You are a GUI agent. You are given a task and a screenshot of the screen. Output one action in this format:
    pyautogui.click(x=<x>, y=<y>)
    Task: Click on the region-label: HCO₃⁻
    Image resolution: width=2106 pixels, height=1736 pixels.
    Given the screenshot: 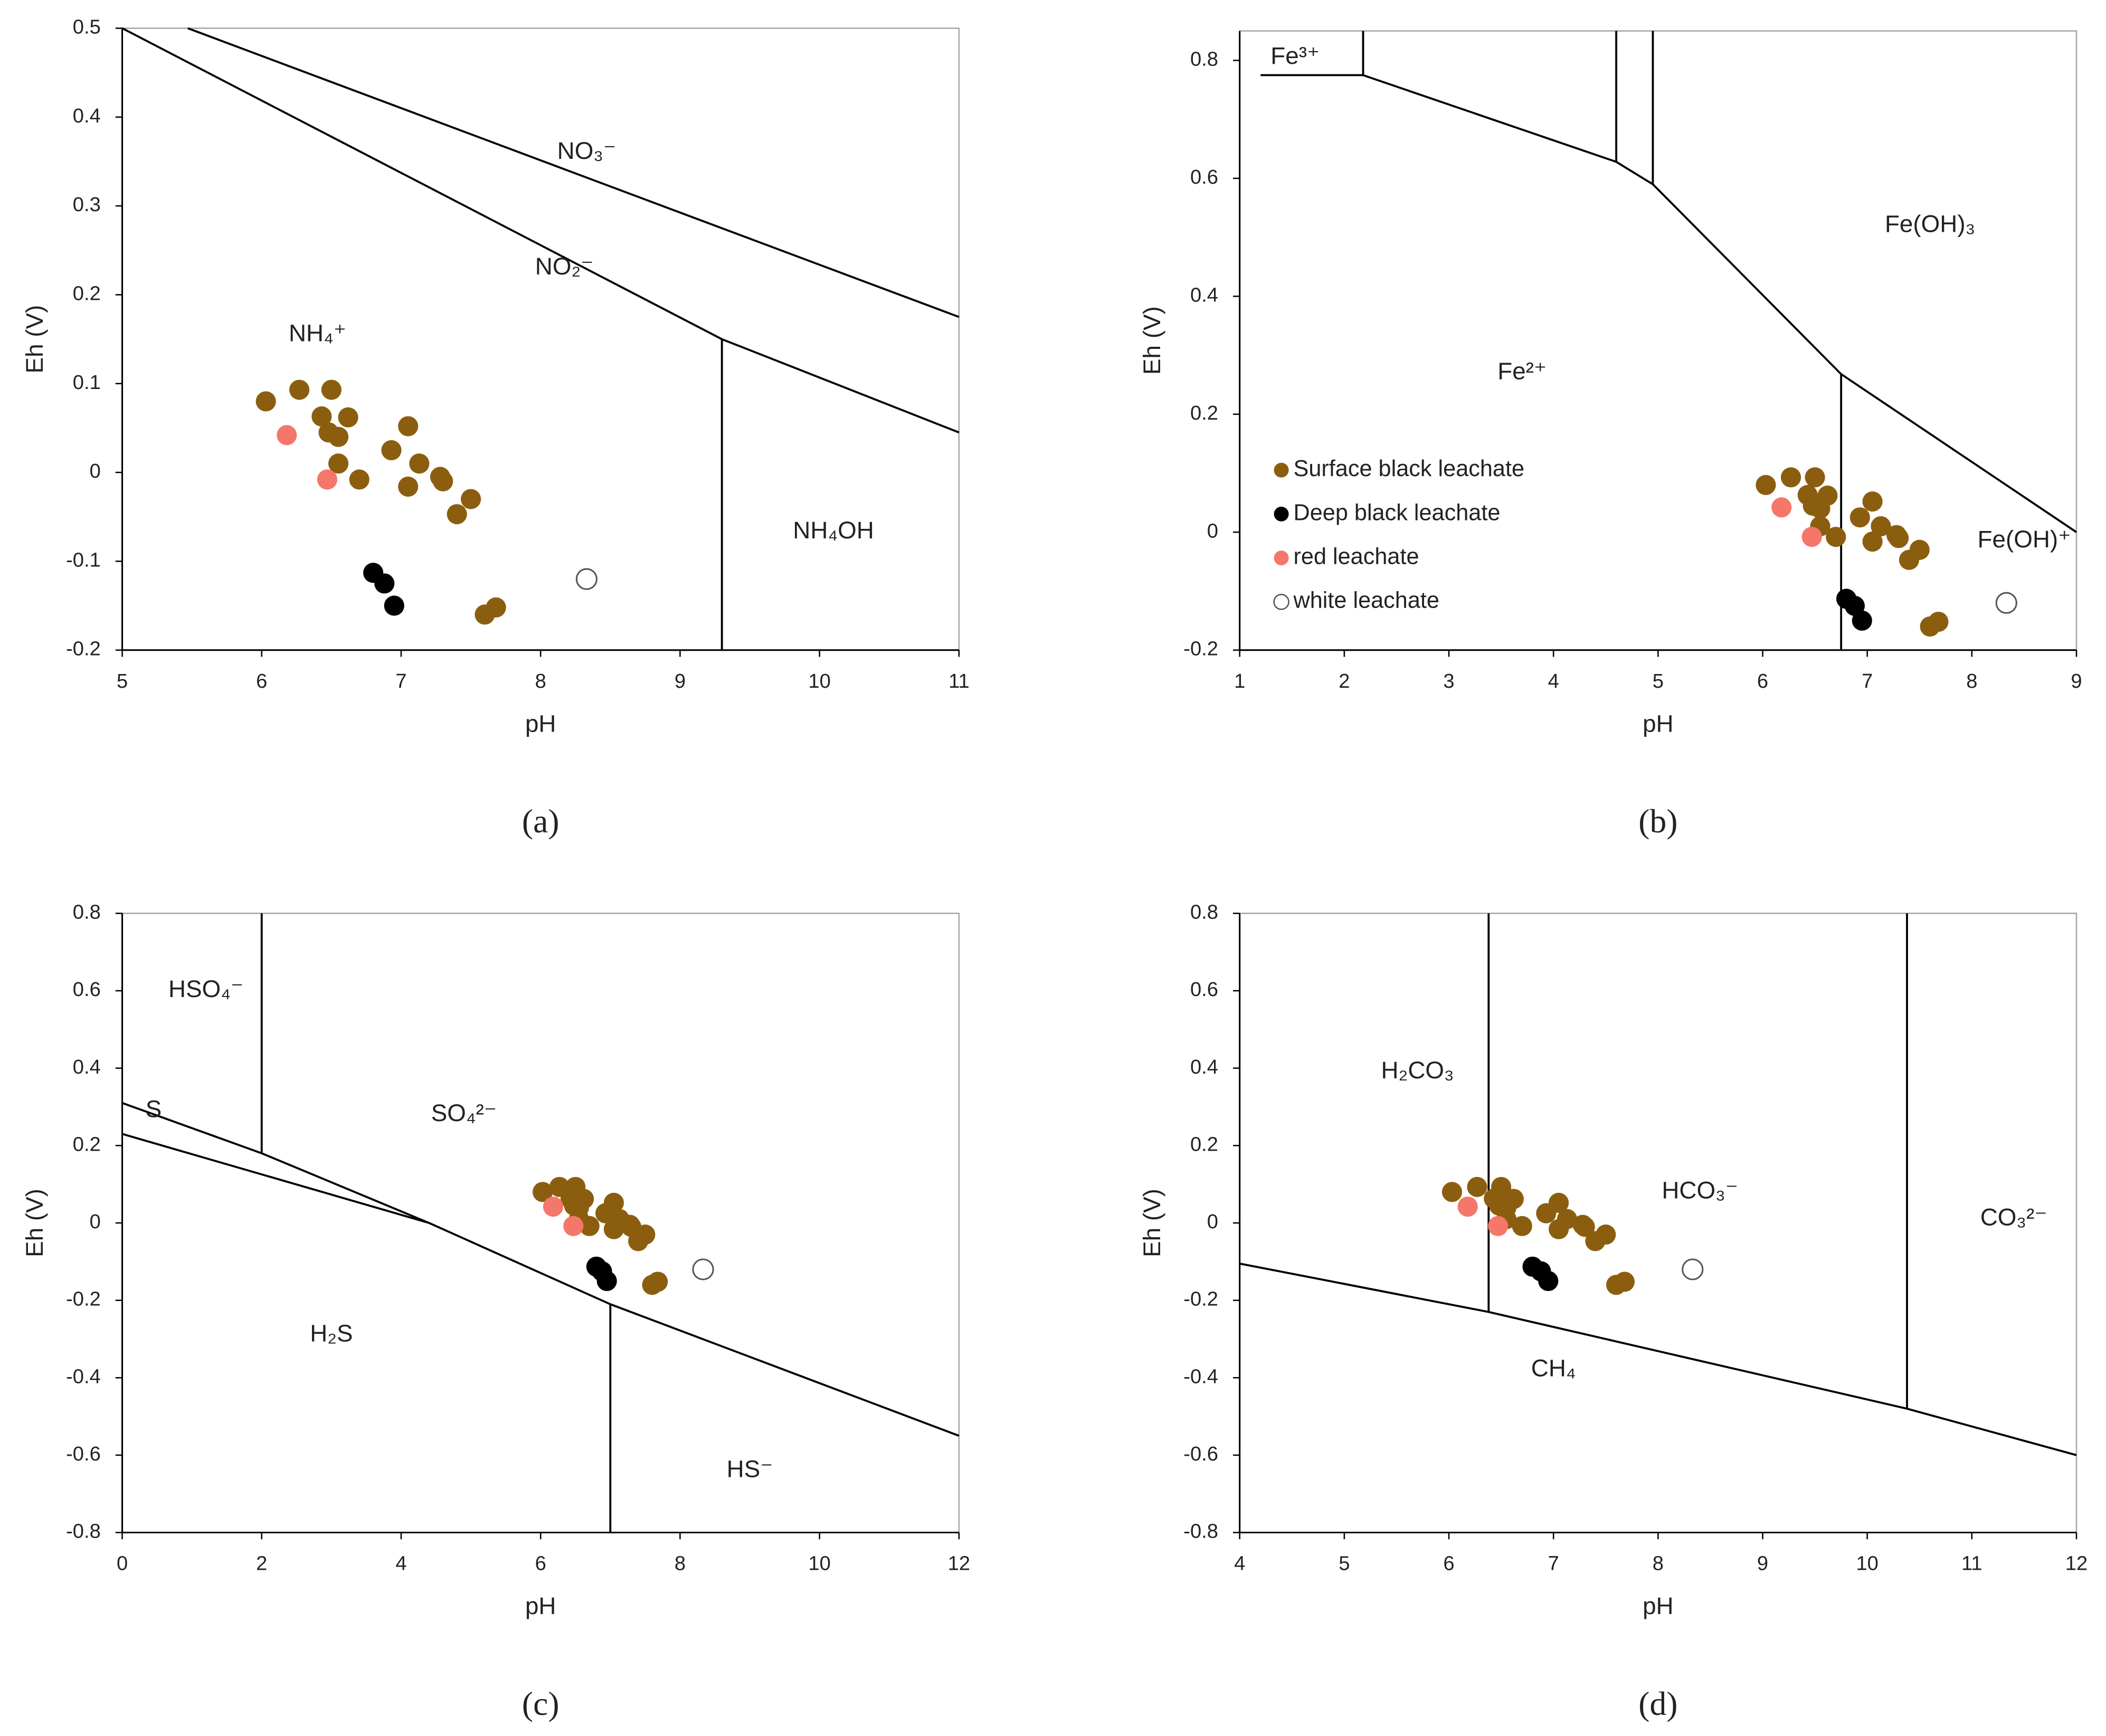 What is the action you would take?
    pyautogui.click(x=1700, y=1190)
    